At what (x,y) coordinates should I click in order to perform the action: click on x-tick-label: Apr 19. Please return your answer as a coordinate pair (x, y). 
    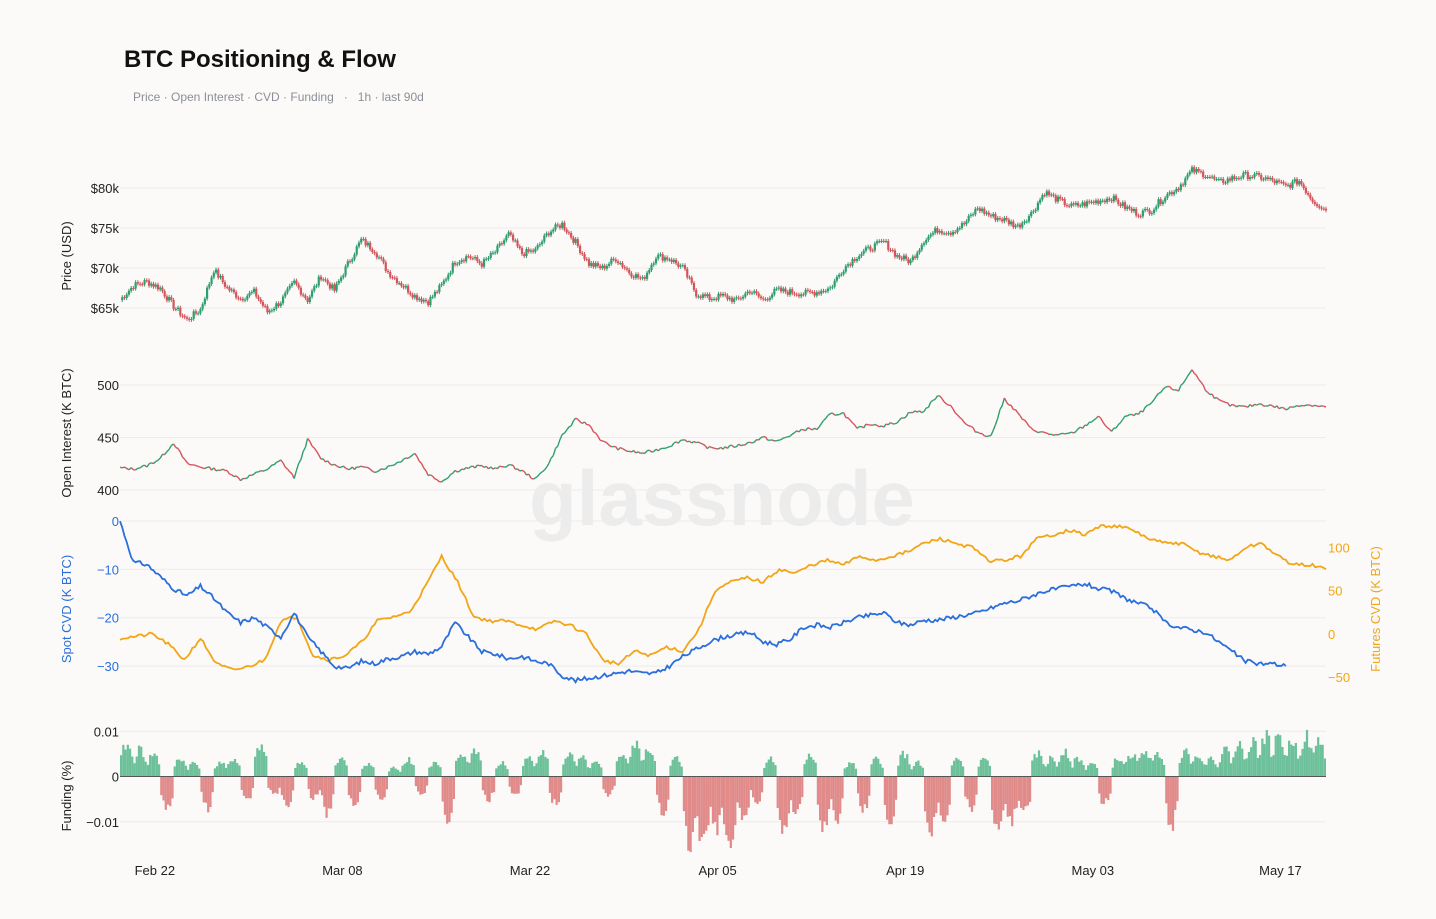
    Looking at the image, I should click on (905, 870).